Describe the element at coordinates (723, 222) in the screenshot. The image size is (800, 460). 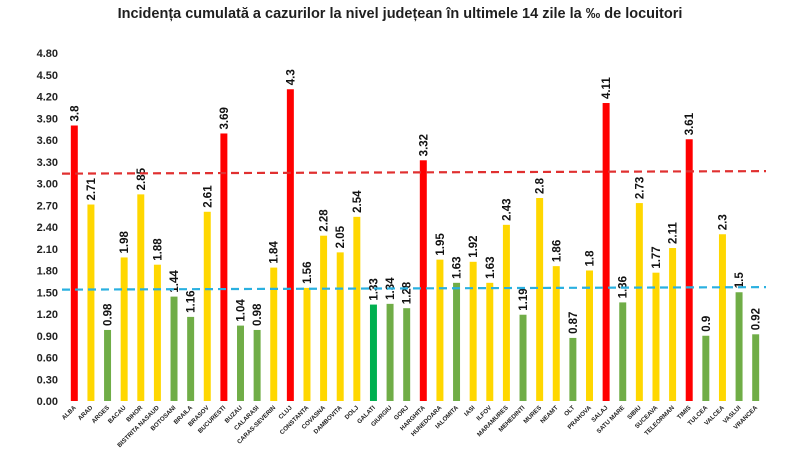
I see `data-label: 2.3` at that location.